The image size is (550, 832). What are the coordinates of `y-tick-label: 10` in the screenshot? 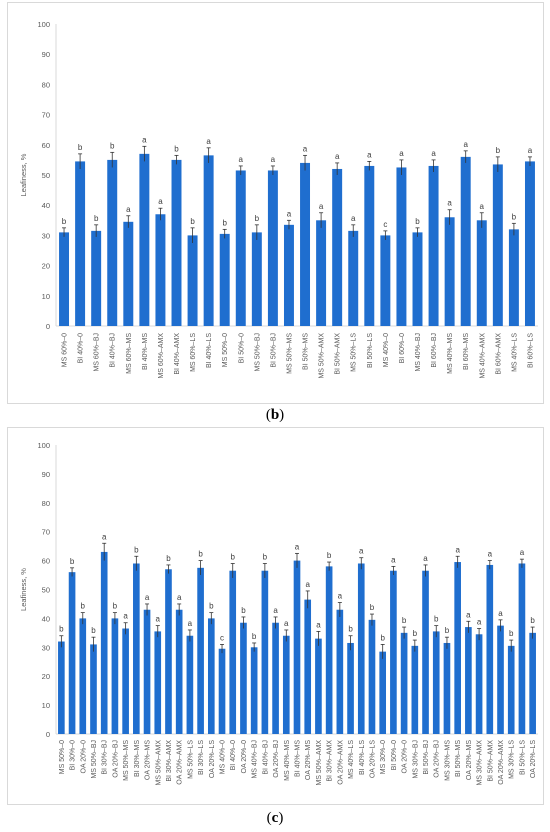 It's located at (46, 705).